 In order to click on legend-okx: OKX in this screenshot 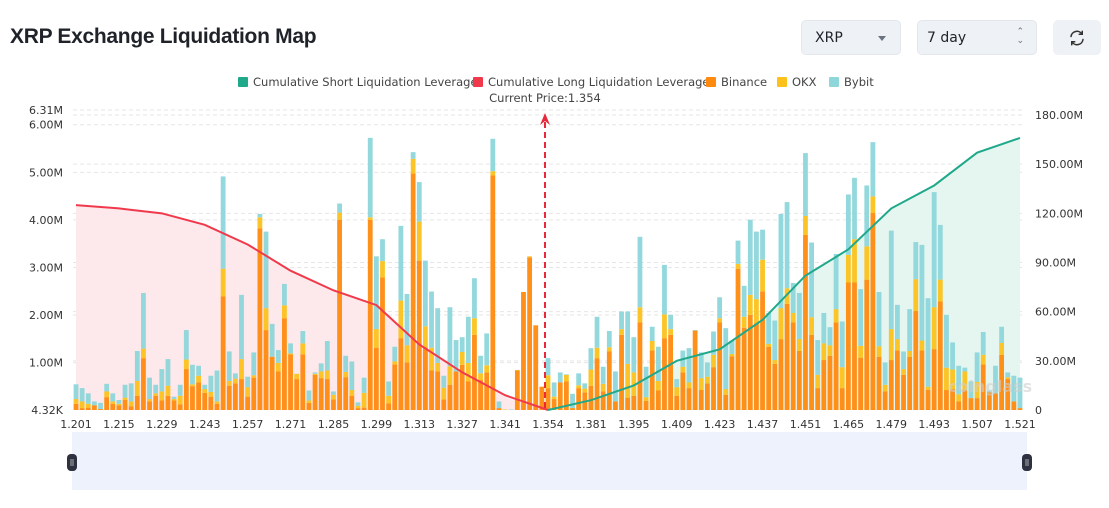, I will do `click(797, 82)`.